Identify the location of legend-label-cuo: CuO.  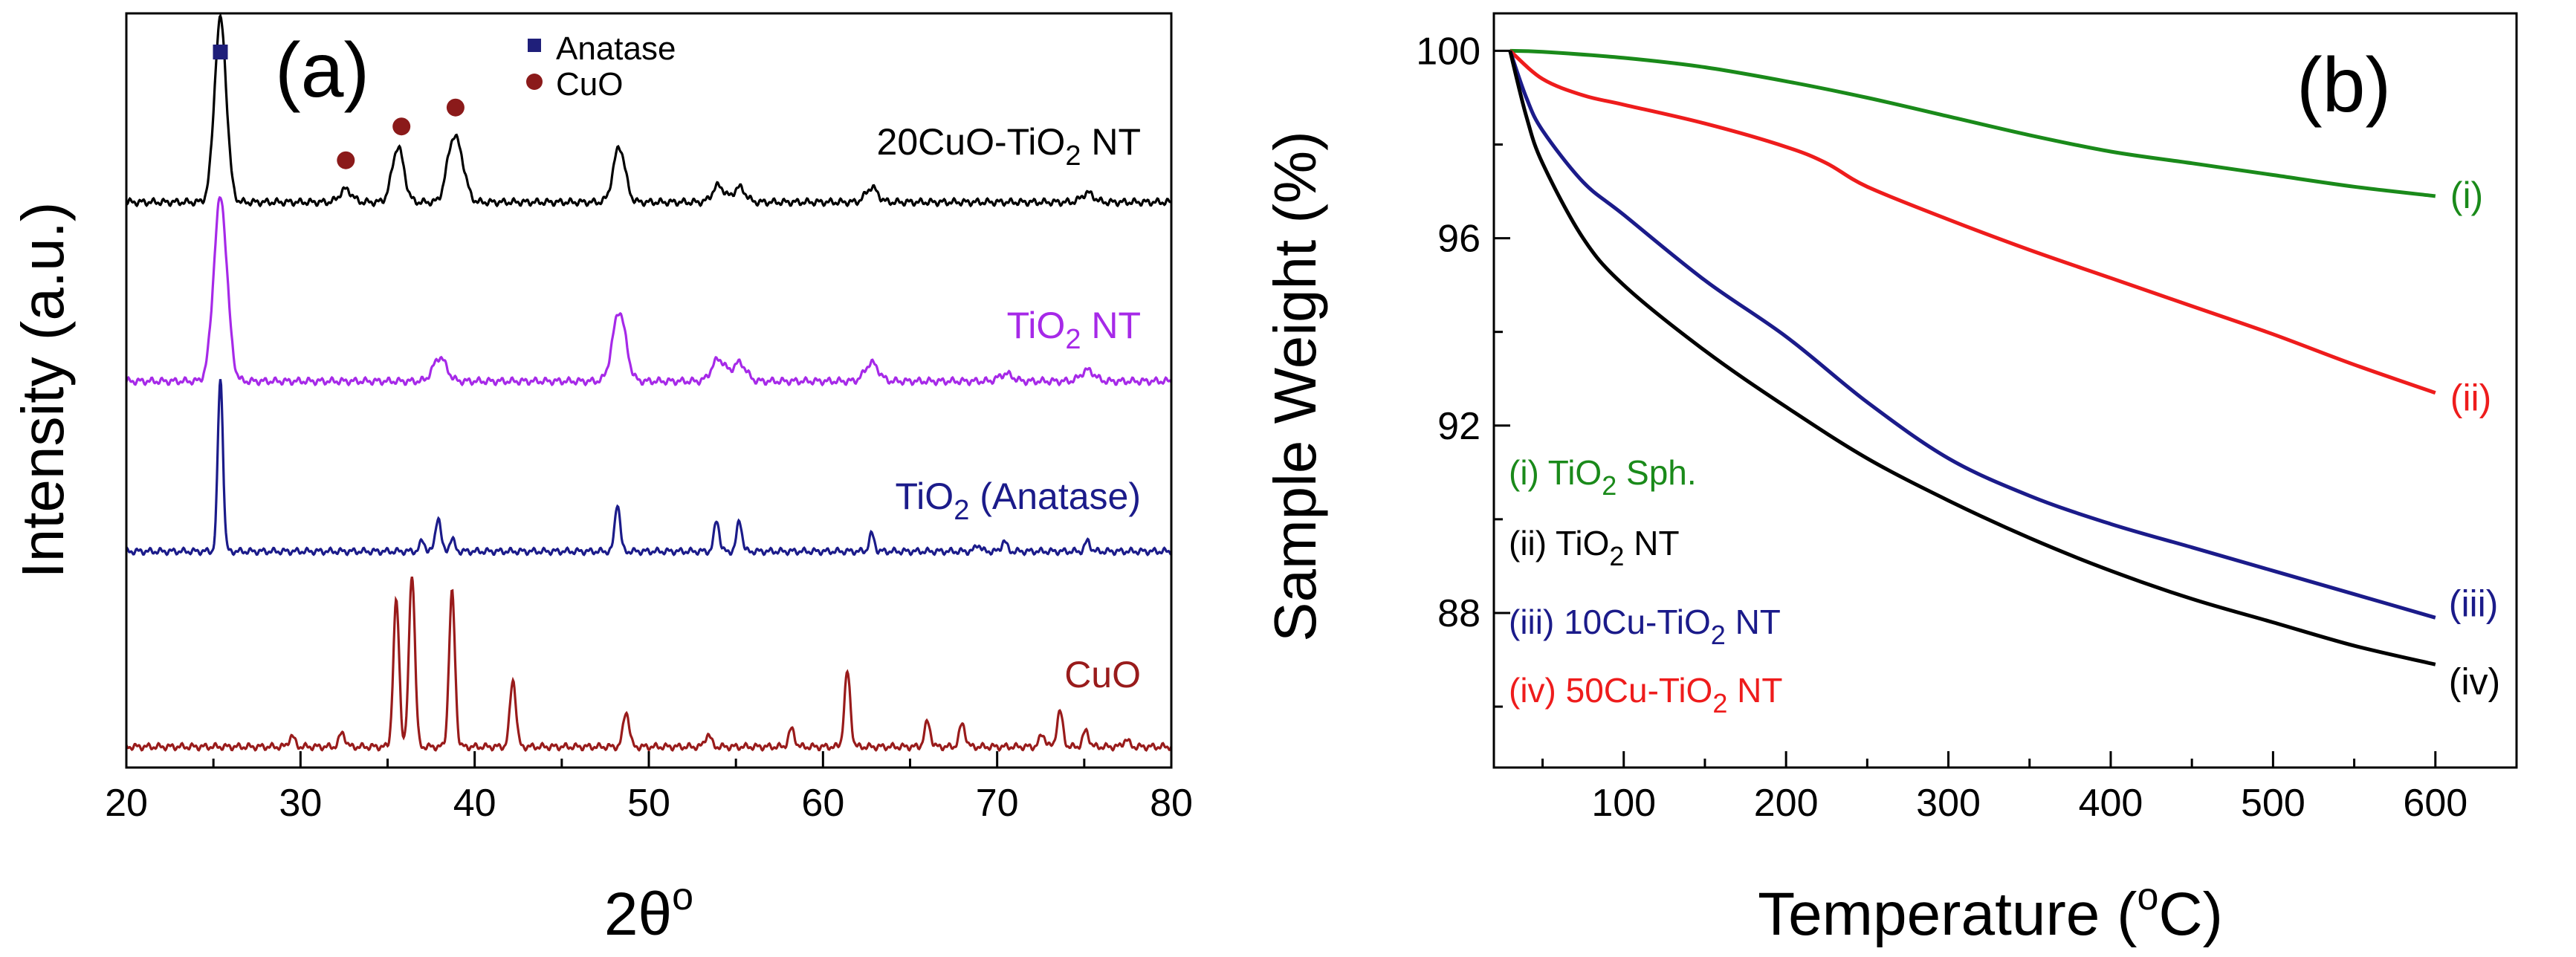
(589, 84).